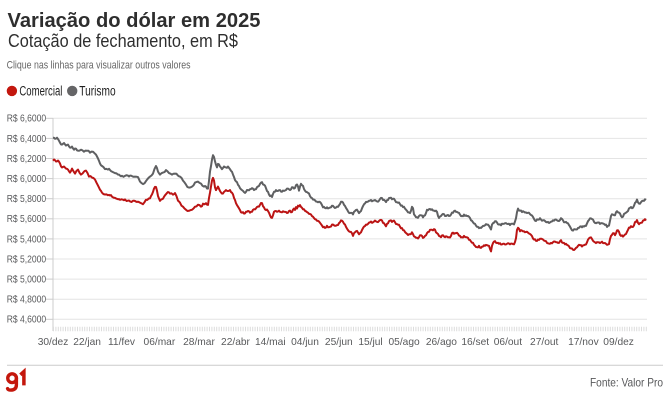  Describe the element at coordinates (626, 383) in the screenshot. I see `svg-text: Fonte: Valor Pro` at that location.